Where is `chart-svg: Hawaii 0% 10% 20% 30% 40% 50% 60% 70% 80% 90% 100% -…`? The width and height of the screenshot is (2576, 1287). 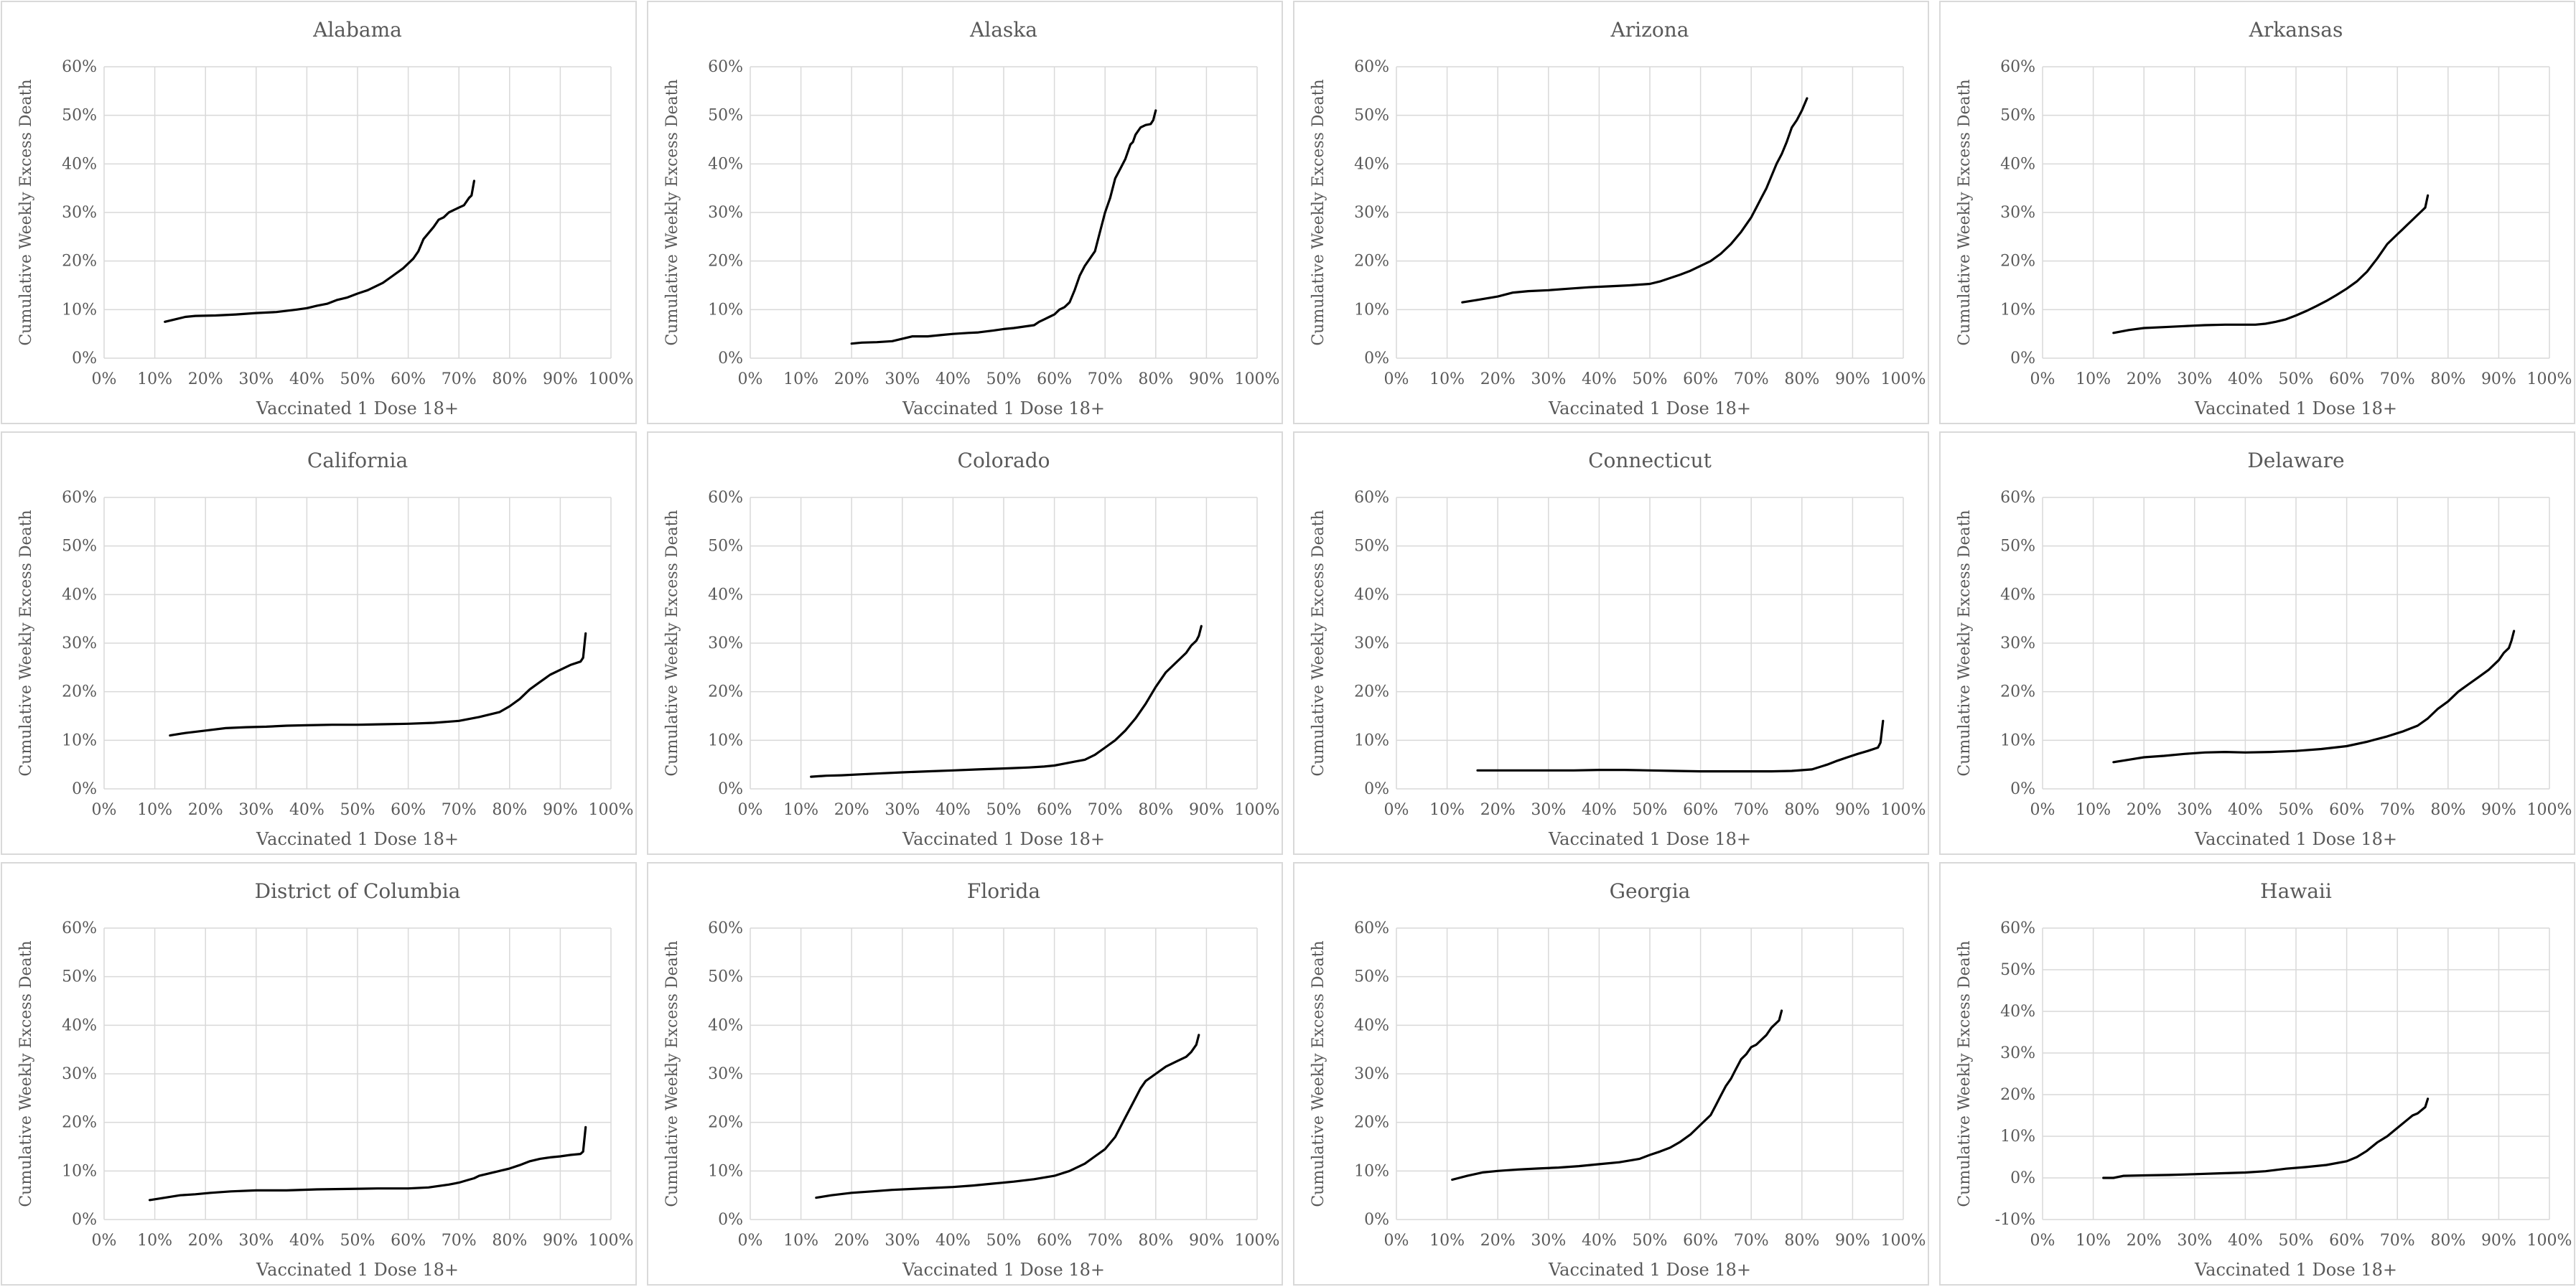 chart-svg: Hawaii 0% 10% 20% 30% 40% 50% 60% 70% 80% 90% 100% -… is located at coordinates (2264, 1079).